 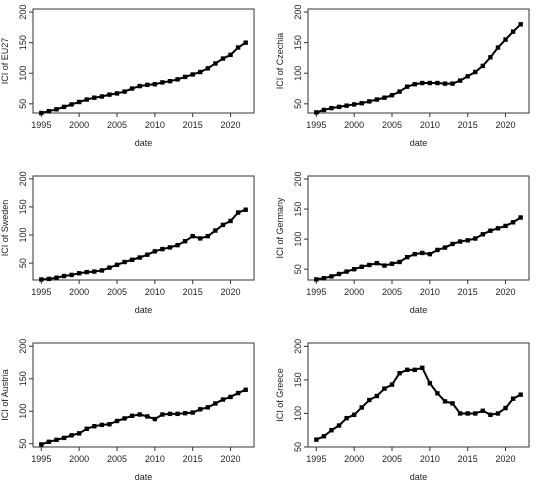 What do you see at coordinates (5, 228) in the screenshot?
I see `y-axis-label: ICI of Sweden` at bounding box center [5, 228].